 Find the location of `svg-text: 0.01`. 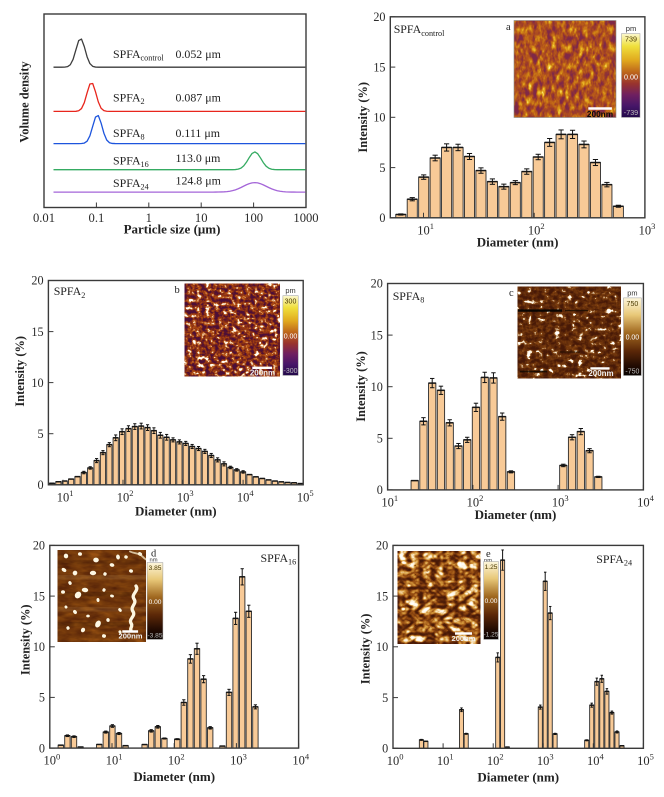

svg-text: 0.01 is located at coordinates (44, 218).